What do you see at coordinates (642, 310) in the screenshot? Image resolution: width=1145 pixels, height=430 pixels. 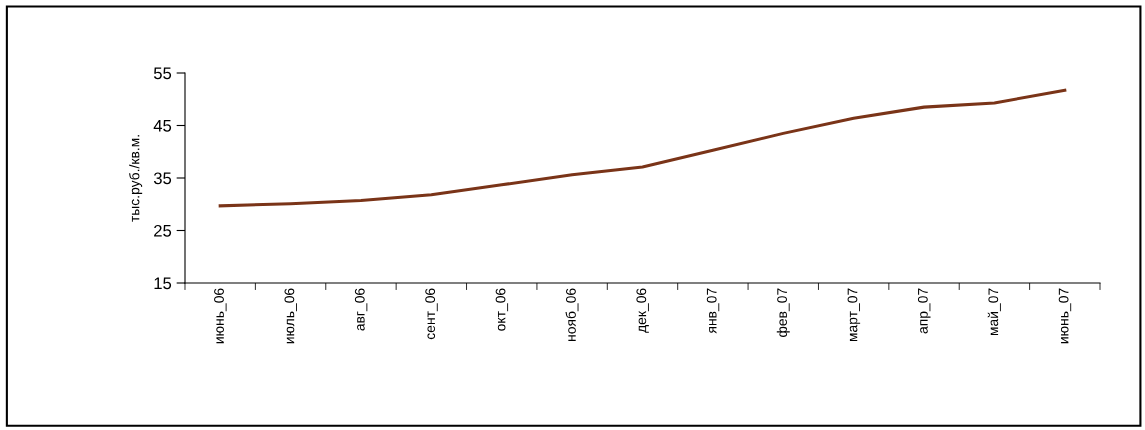 I see `x-tick-label: дек_06` at bounding box center [642, 310].